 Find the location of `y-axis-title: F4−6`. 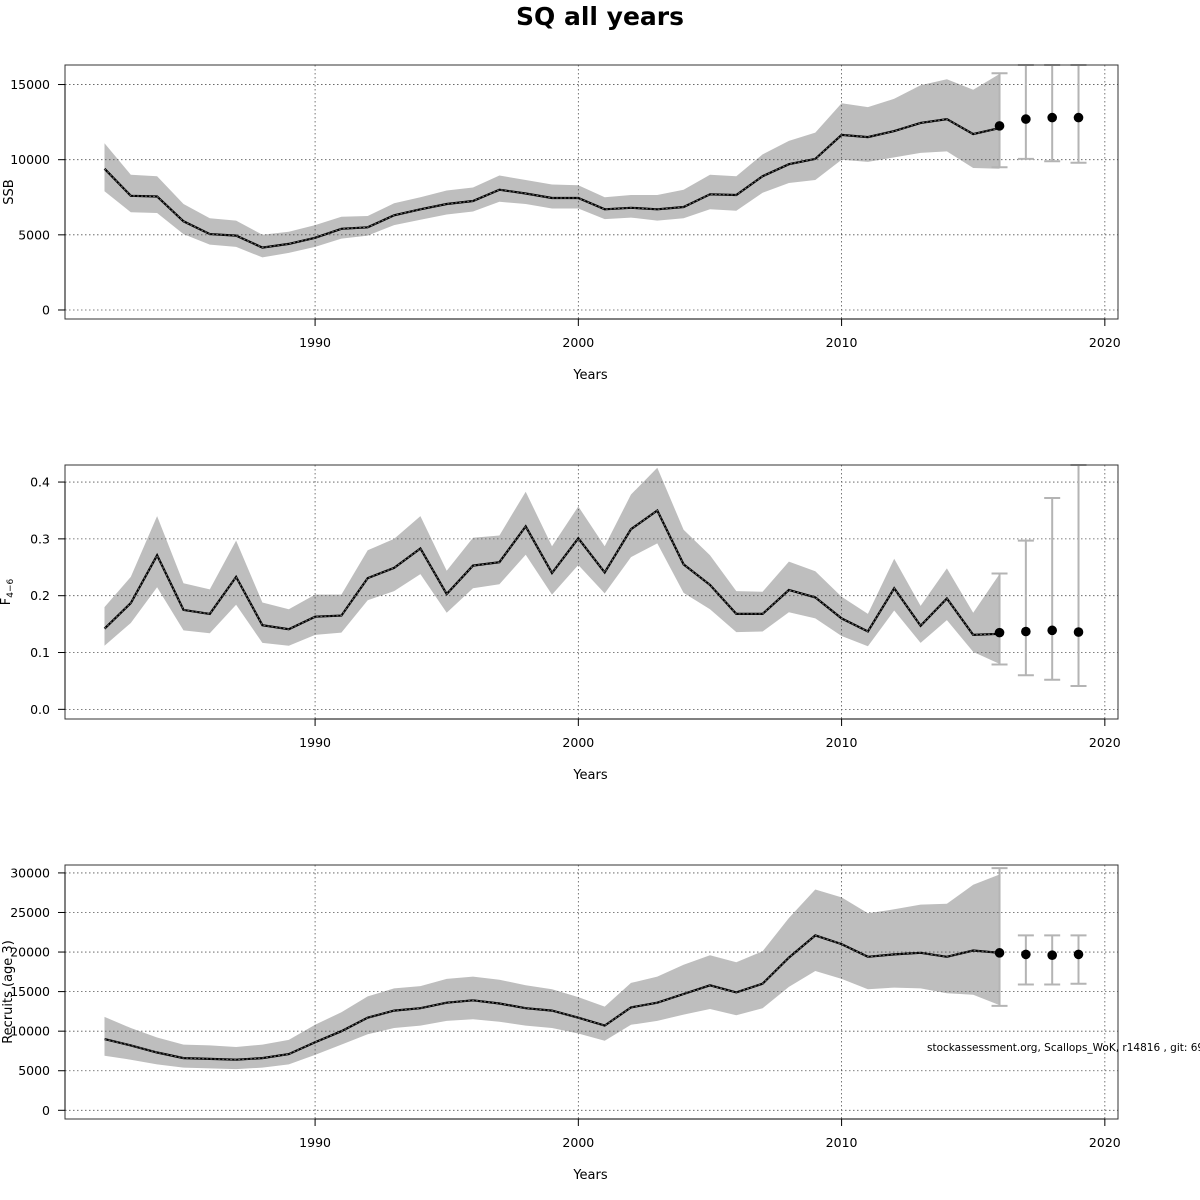

y-axis-title: F4−6 is located at coordinates (8, 591).